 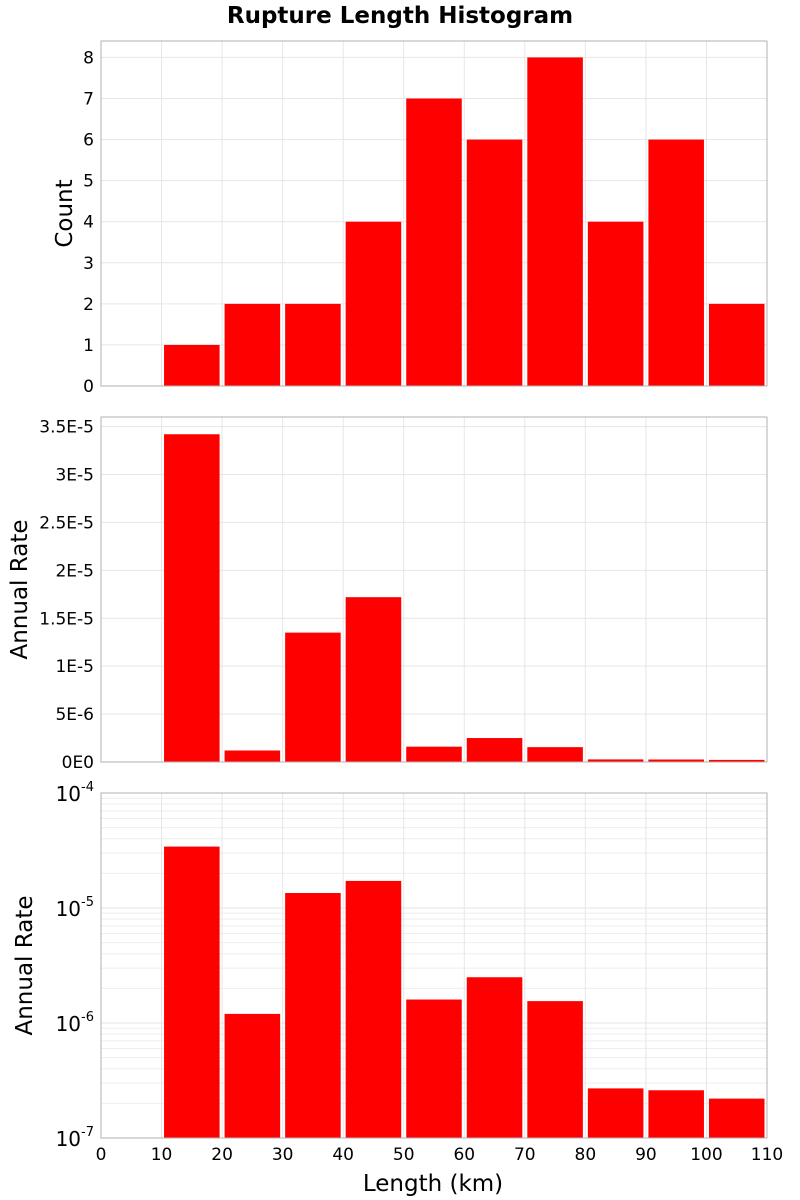 I want to click on x-axis-label: Length (km), so click(x=433, y=1184).